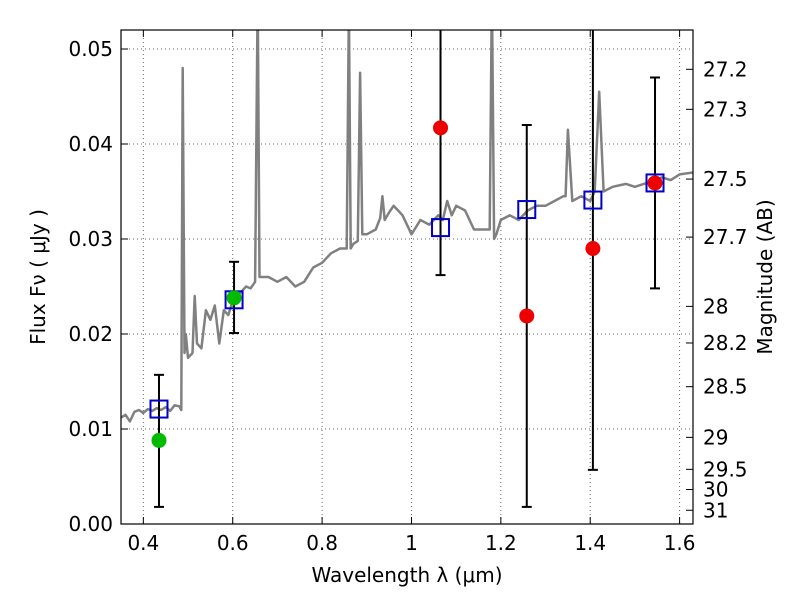 This screenshot has width=800, height=600. I want to click on mag-tick-label: 31, so click(715, 510).